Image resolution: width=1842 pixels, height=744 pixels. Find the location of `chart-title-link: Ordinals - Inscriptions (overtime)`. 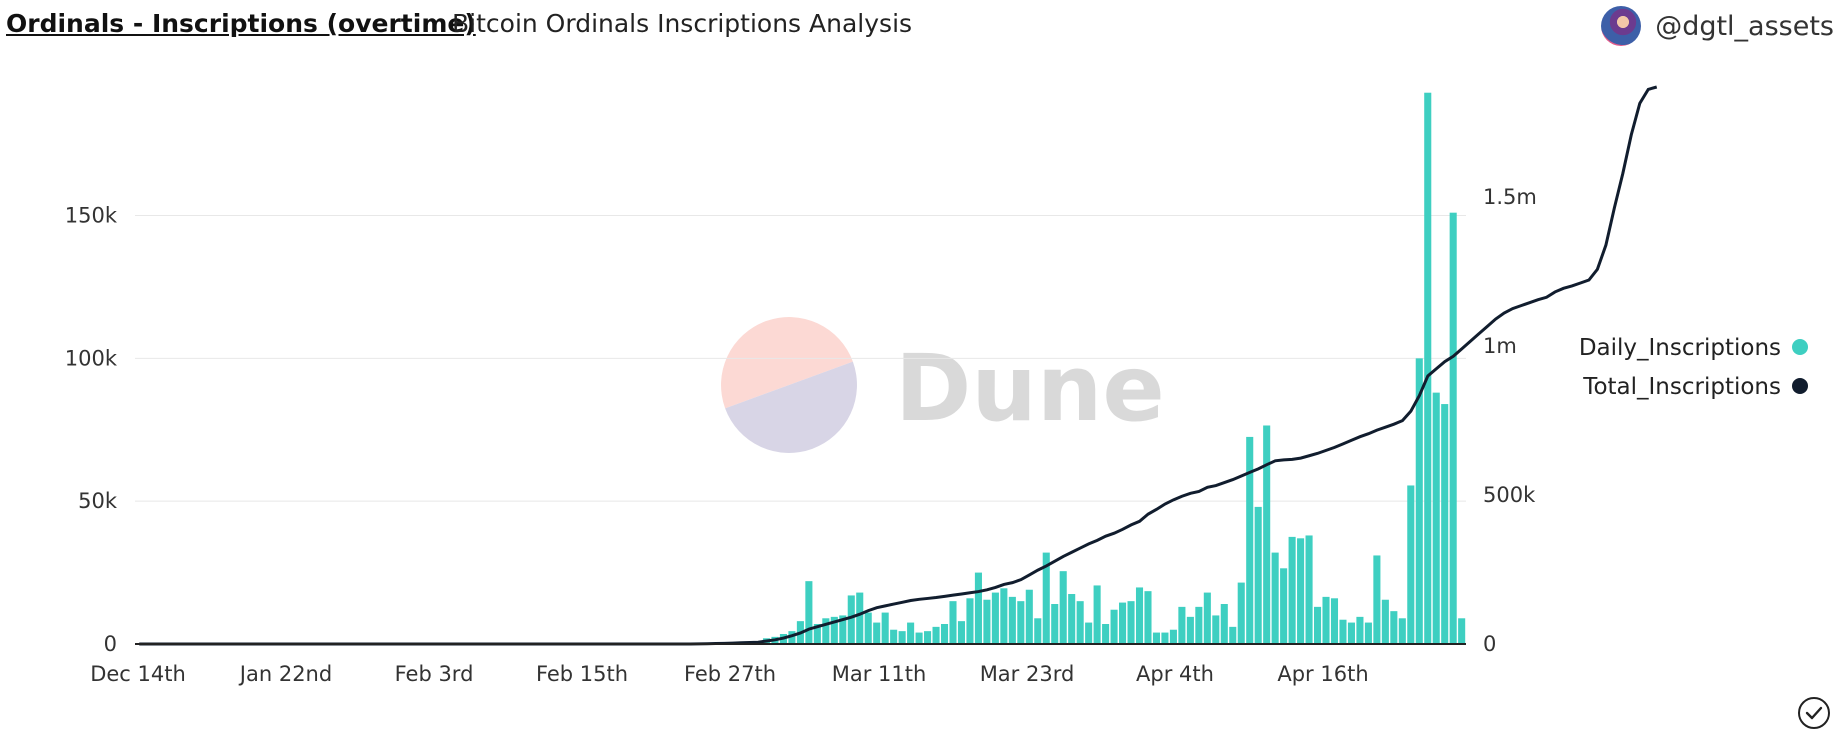

chart-title-link: Ordinals - Inscriptions (overtime) is located at coordinates (241, 23).